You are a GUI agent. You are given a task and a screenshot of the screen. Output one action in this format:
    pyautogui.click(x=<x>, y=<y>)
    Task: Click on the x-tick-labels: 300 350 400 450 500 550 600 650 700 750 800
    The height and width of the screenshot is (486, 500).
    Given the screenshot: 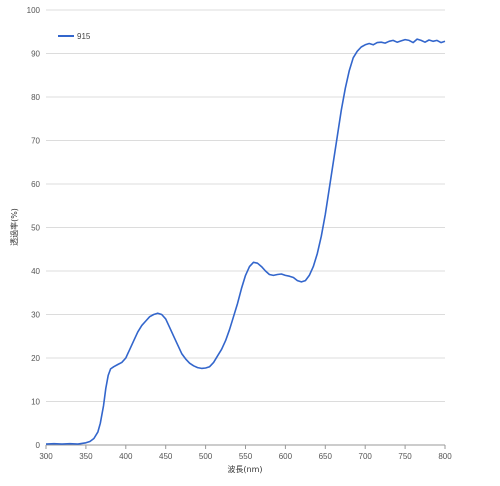 What is the action you would take?
    pyautogui.click(x=245, y=453)
    